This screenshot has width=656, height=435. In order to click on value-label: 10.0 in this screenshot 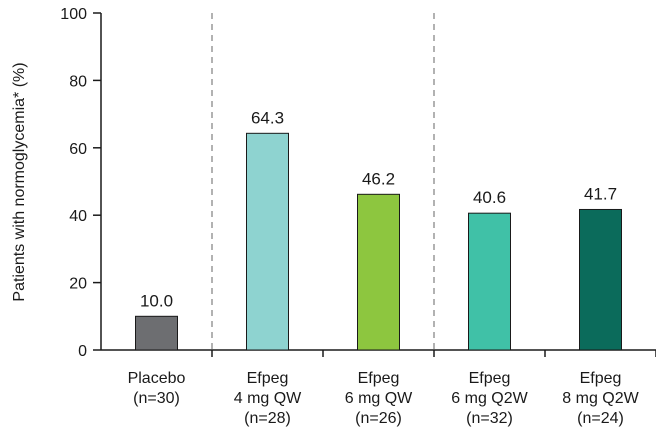, I will do `click(156, 300)`.